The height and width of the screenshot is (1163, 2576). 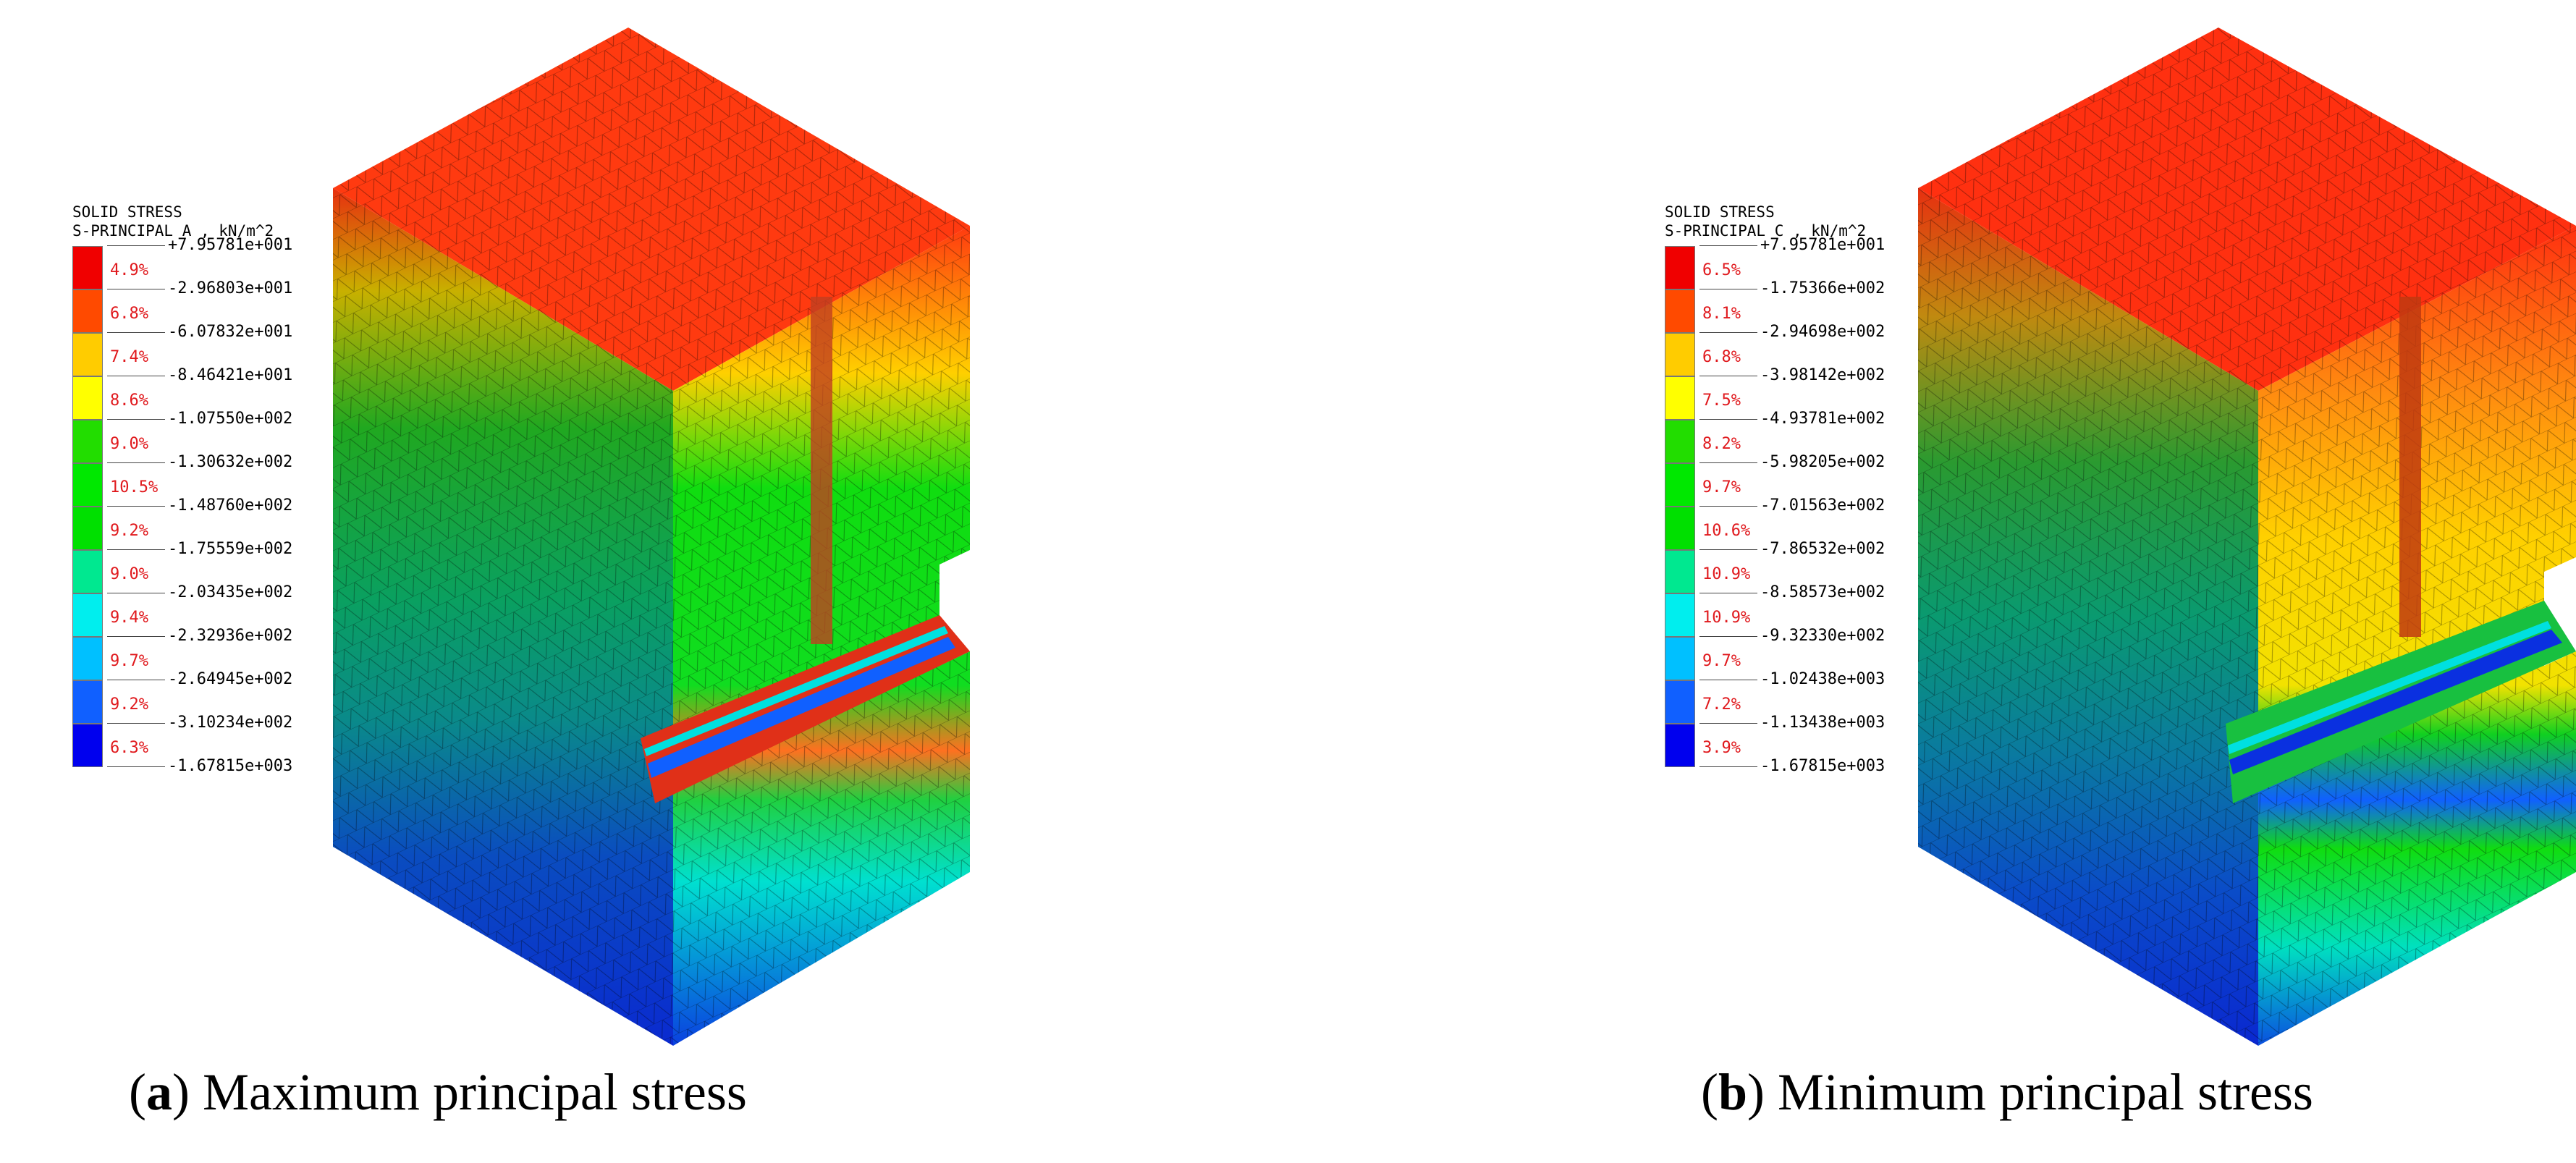 I want to click on legend-value: -1.75559e+002, so click(x=199, y=549).